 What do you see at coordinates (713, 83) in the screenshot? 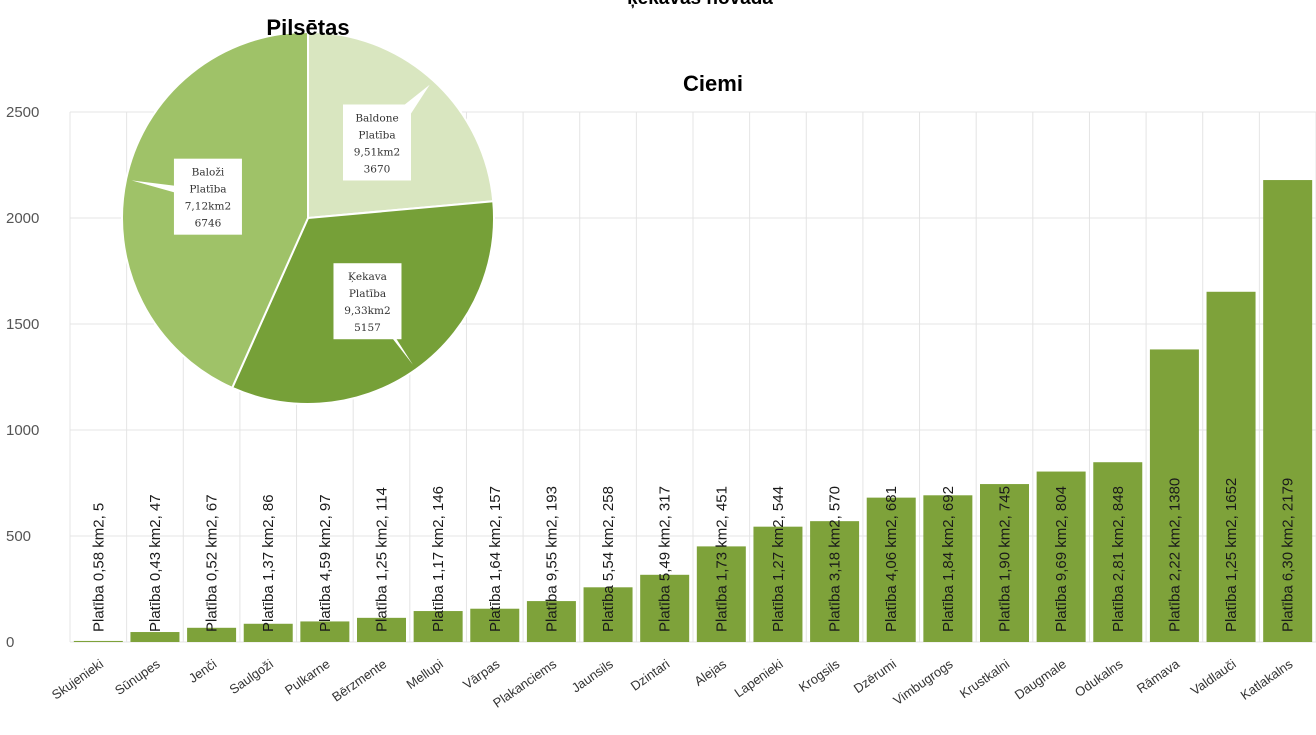
I see `bar-chart-title: Ciemi` at bounding box center [713, 83].